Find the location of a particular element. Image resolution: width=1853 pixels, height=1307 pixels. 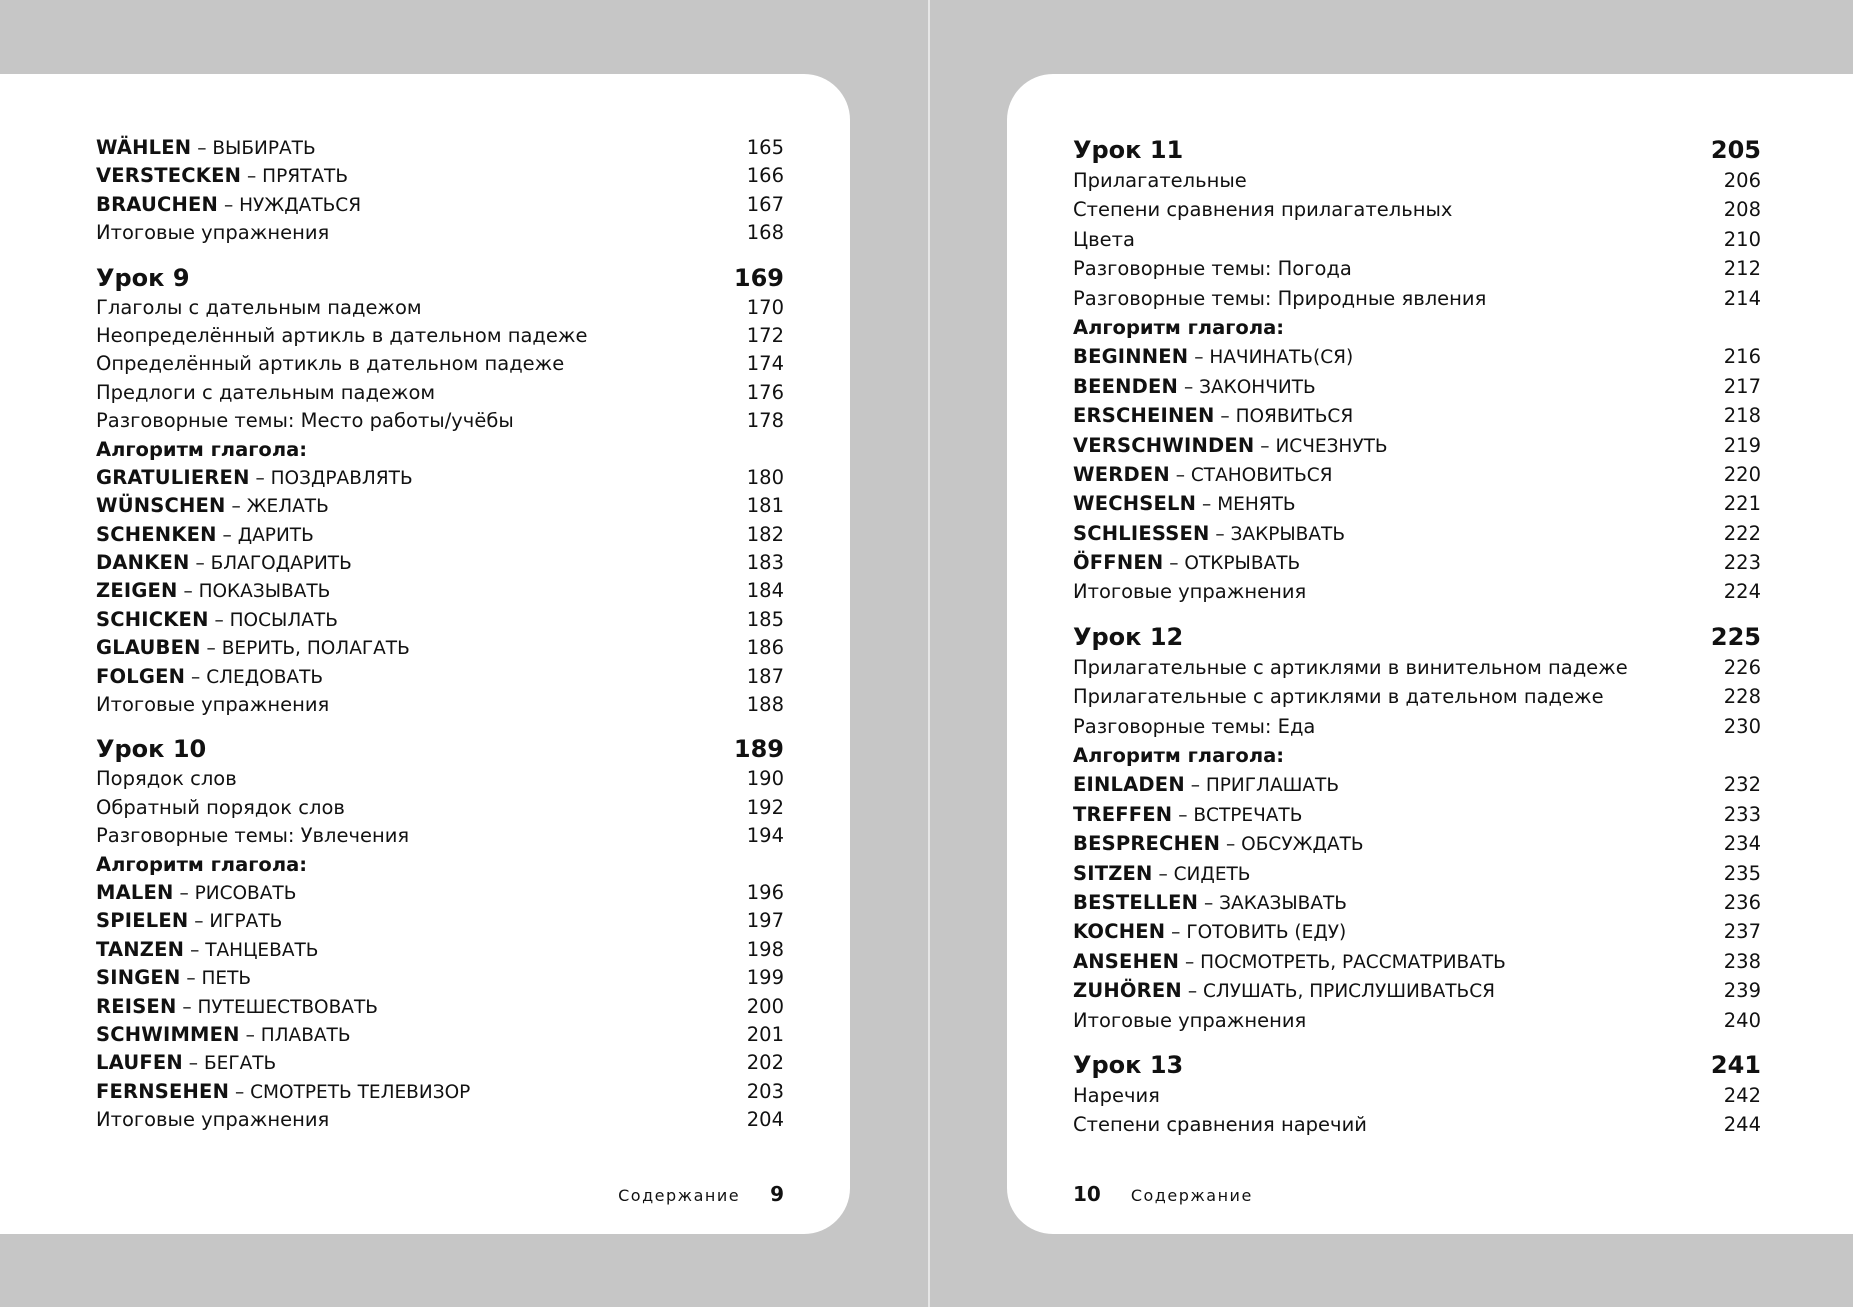

entry-page-number: 221 is located at coordinates (1742, 504).